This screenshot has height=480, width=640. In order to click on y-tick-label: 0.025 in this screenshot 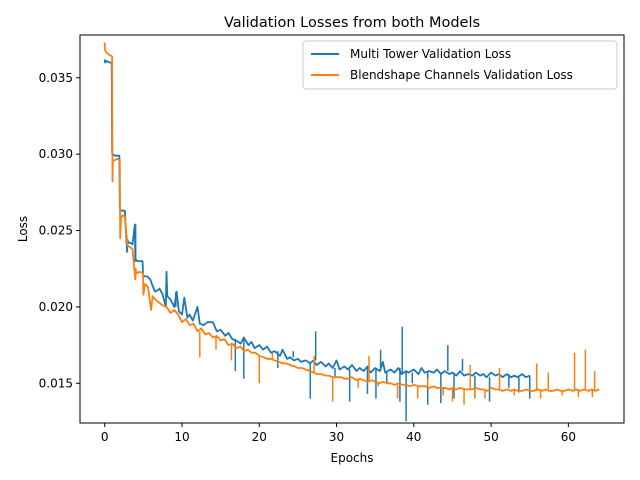, I will do `click(56, 231)`.